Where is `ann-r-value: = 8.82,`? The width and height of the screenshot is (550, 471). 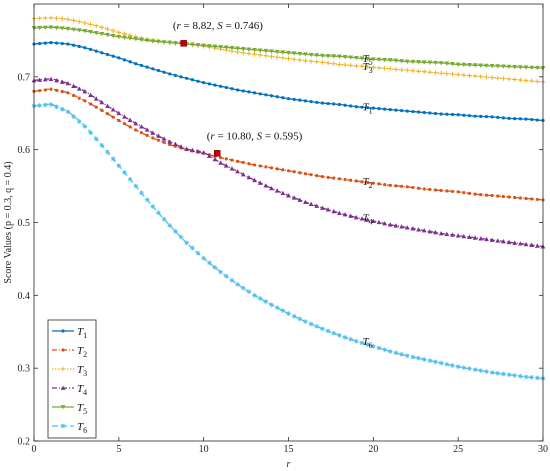 ann-r-value: = 8.82, is located at coordinates (199, 26).